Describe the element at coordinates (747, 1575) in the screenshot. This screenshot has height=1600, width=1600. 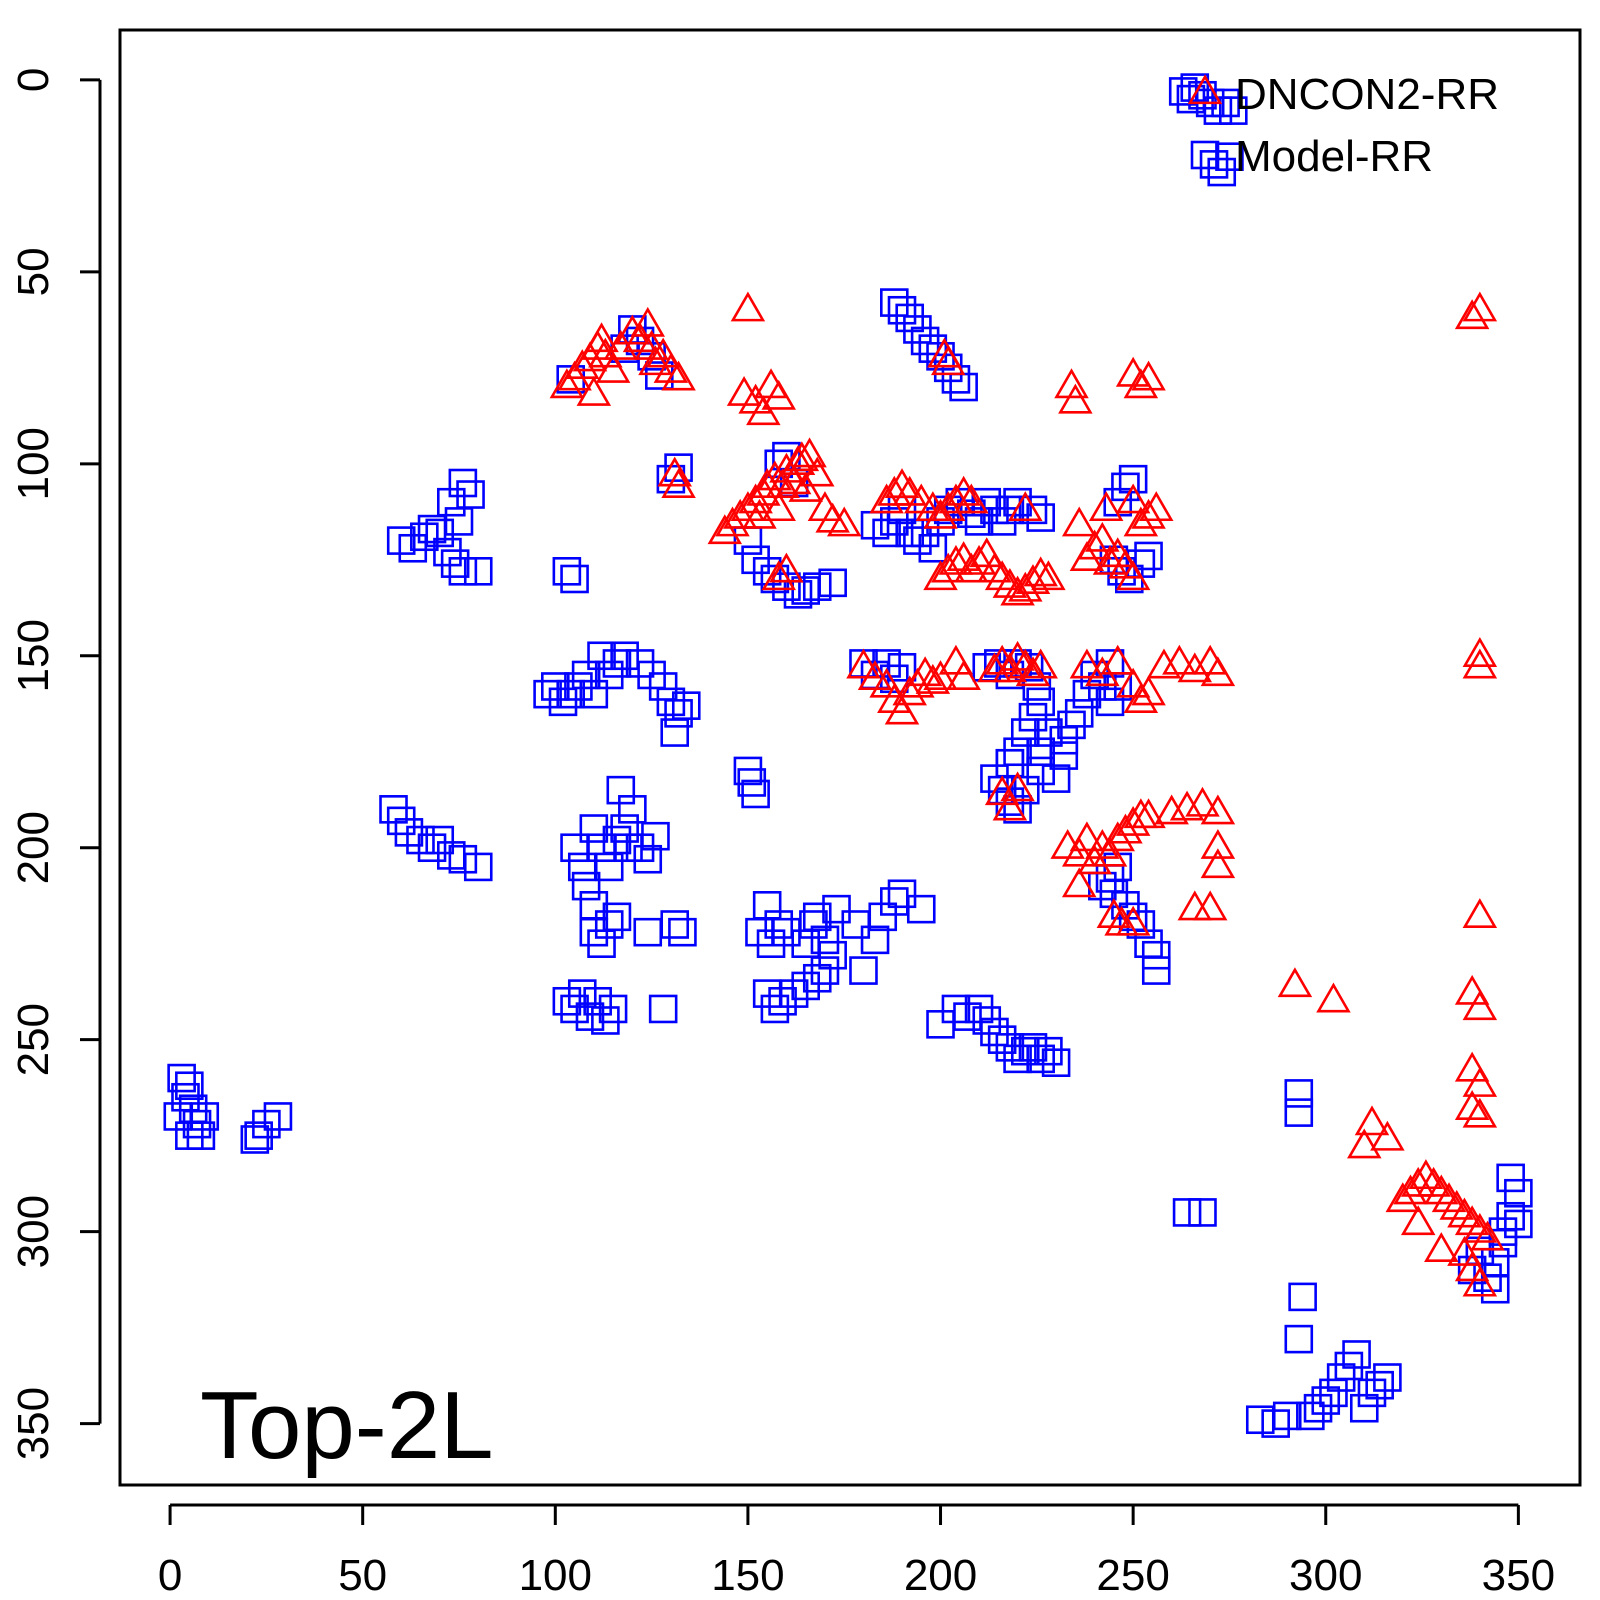
I see `x-tick-label: 150` at that location.